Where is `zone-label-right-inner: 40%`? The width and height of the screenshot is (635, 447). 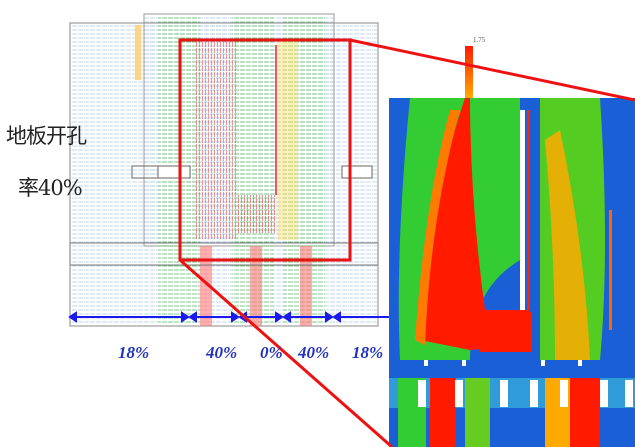
zone-label-right-inner: 40% is located at coordinates (314, 352).